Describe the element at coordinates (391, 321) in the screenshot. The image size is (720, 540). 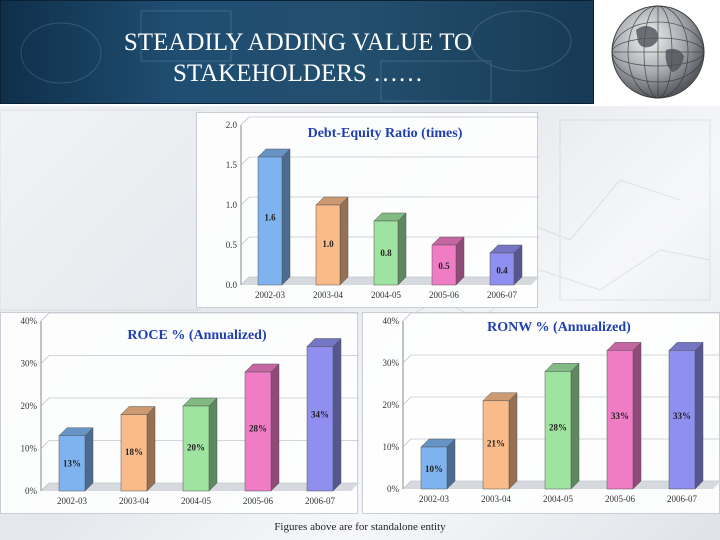
I see `ronw-y-tick-label: 40%` at that location.